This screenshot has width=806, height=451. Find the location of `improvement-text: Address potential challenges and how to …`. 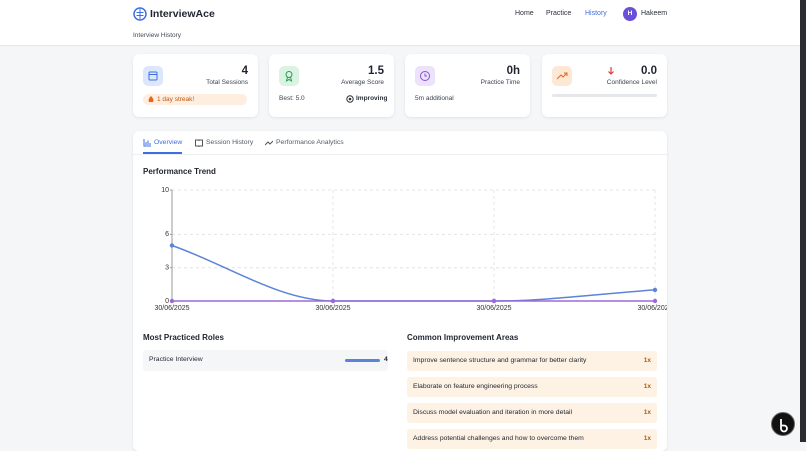

improvement-text: Address potential challenges and how to … is located at coordinates (498, 438).